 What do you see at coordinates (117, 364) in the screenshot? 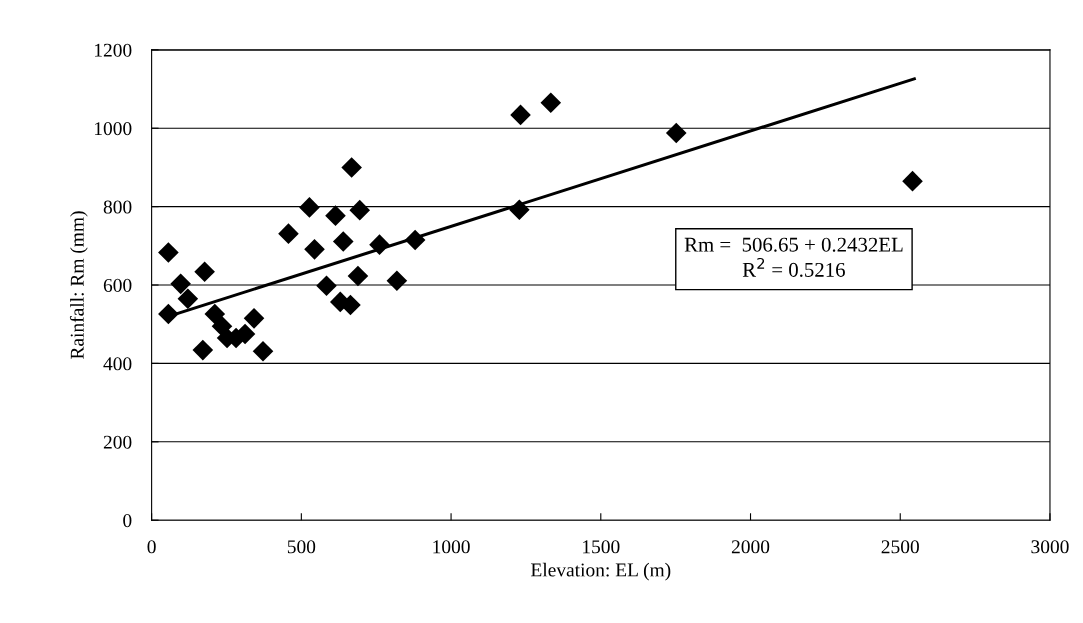
I see `y-tick-label: 400` at bounding box center [117, 364].